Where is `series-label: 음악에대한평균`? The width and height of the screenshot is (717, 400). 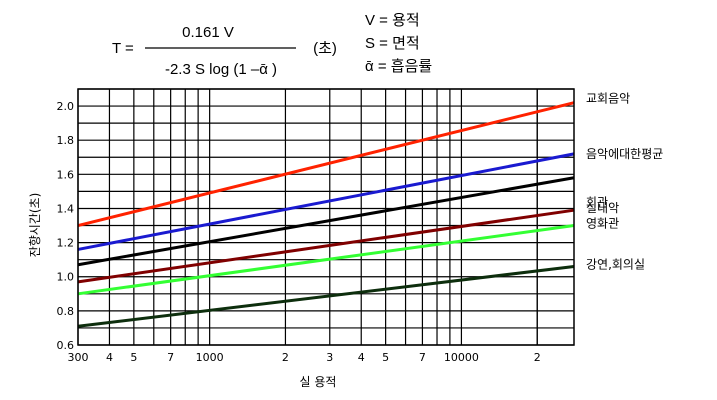
series-label: 음악에대한평균 is located at coordinates (624, 154).